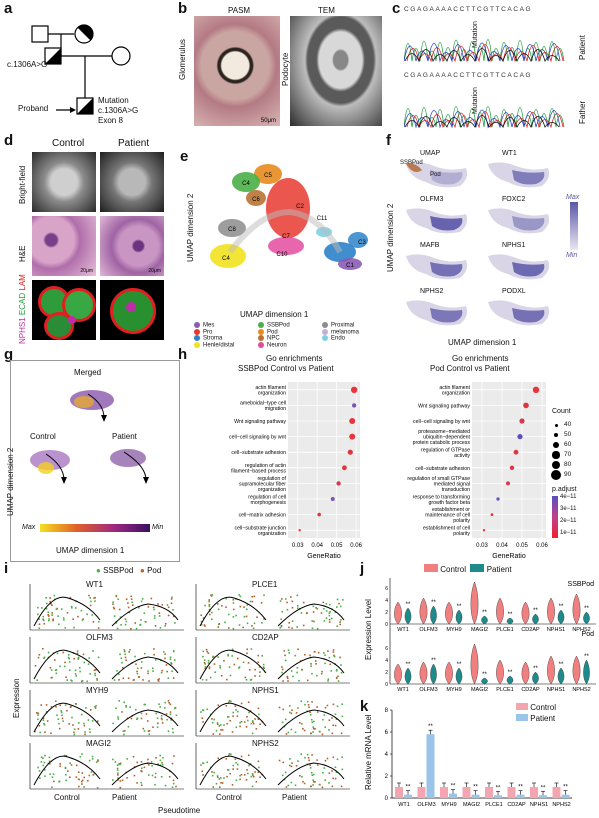 The width and height of the screenshot is (599, 818). Describe the element at coordinates (573, 445) in the screenshot. I see `count-legend-row: 60` at that location.